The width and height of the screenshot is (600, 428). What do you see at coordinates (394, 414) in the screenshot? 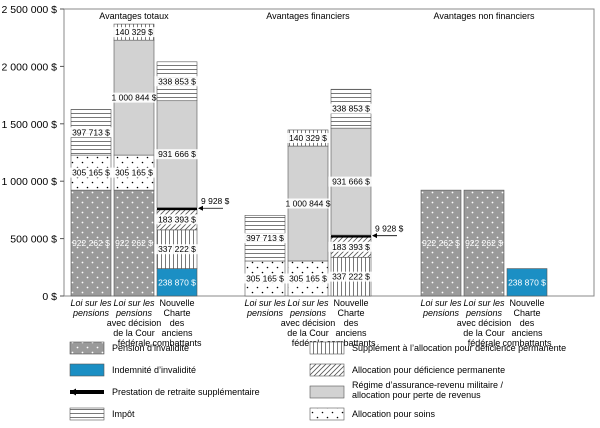
I see `legend-label: Allocation pour soins` at bounding box center [394, 414].